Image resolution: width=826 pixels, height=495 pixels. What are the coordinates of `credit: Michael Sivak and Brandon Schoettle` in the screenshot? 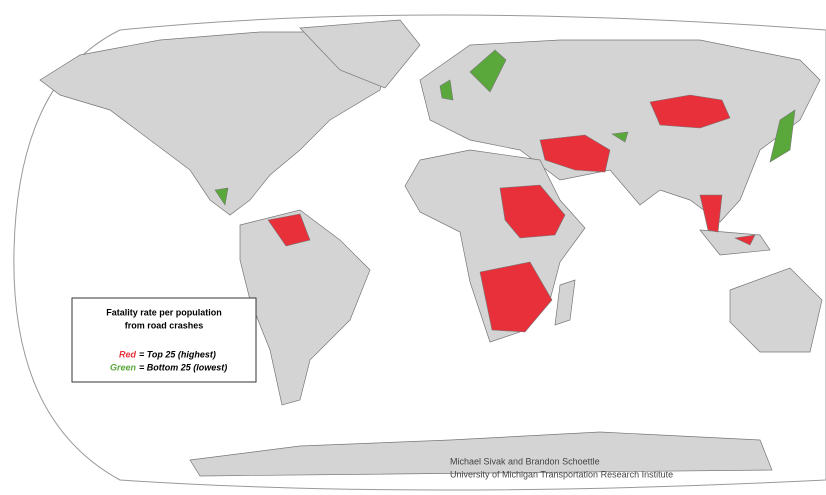 It's located at (525, 461).